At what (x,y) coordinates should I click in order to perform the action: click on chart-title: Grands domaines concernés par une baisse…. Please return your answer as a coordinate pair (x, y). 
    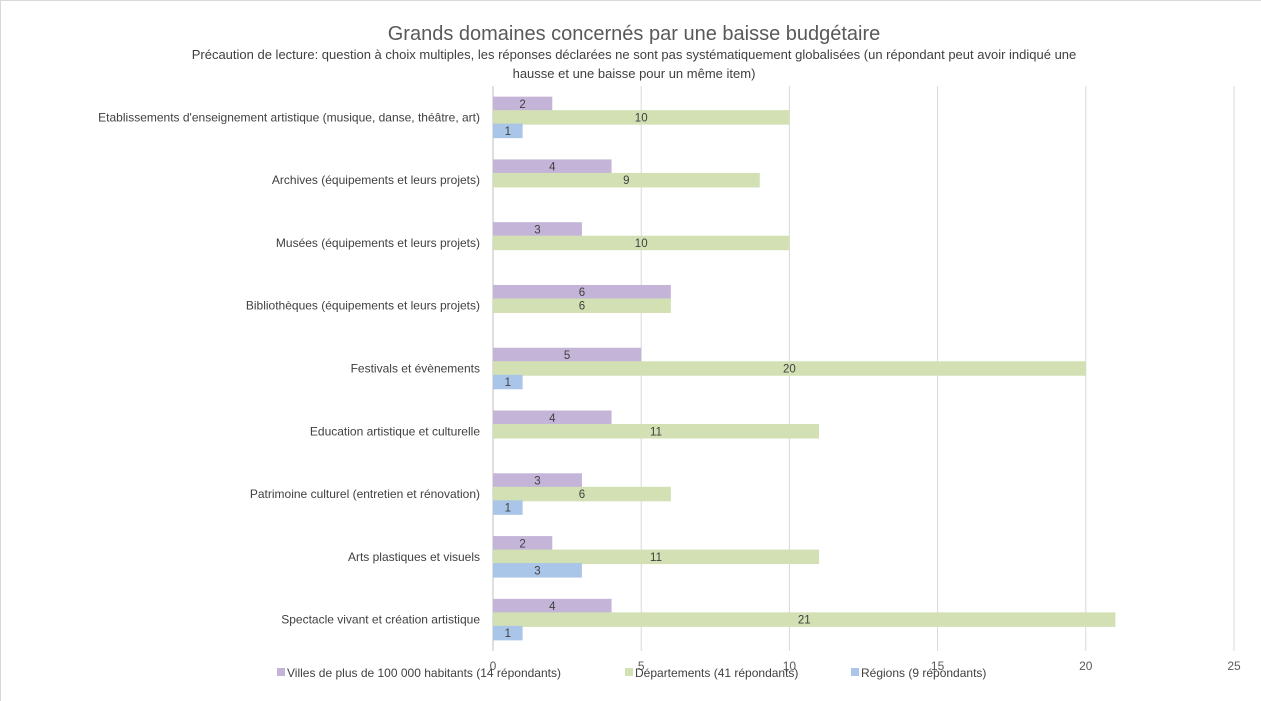
    Looking at the image, I should click on (634, 34).